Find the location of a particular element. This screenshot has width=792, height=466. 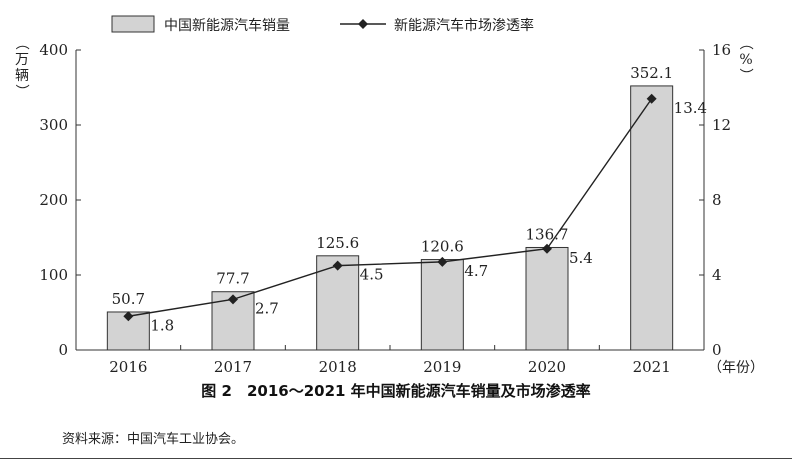

y-left-tick-label: 0 is located at coordinates (63, 350).